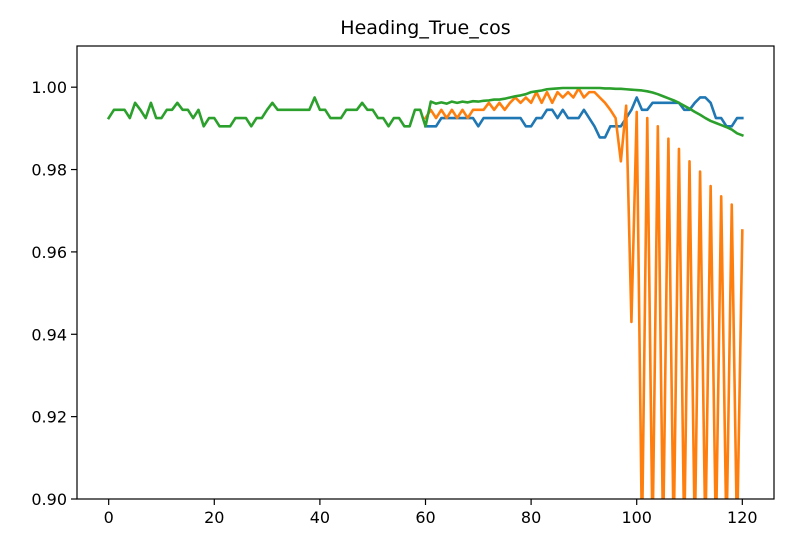 The height and width of the screenshot is (549, 788). Describe the element at coordinates (425, 28) in the screenshot. I see `chart-title: Heading_True_cos` at that location.